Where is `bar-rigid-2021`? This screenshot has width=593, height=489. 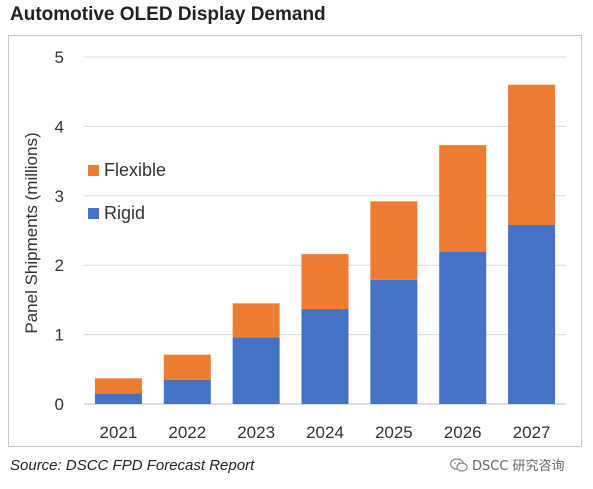 bar-rigid-2021 is located at coordinates (118, 398).